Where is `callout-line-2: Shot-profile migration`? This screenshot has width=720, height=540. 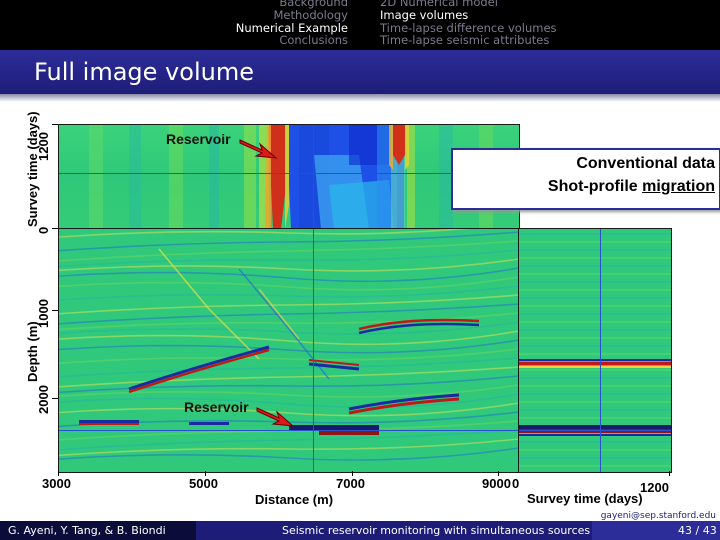
callout-line-2: Shot-profile migration is located at coordinates (631, 187).